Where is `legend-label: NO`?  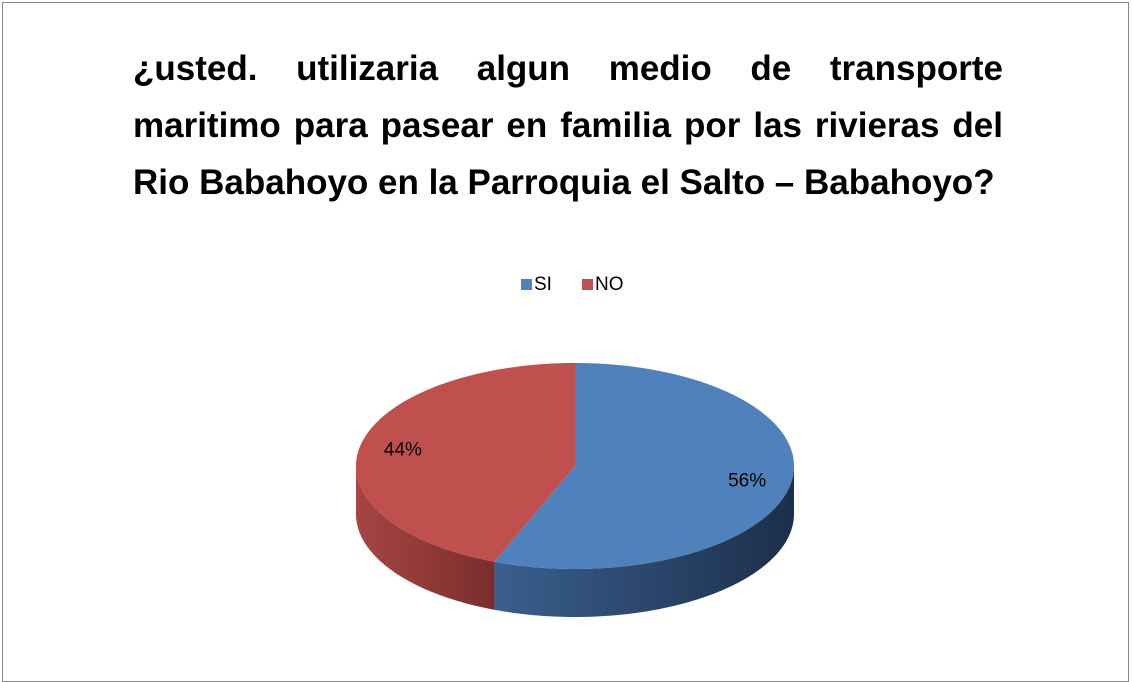 legend-label: NO is located at coordinates (609, 284).